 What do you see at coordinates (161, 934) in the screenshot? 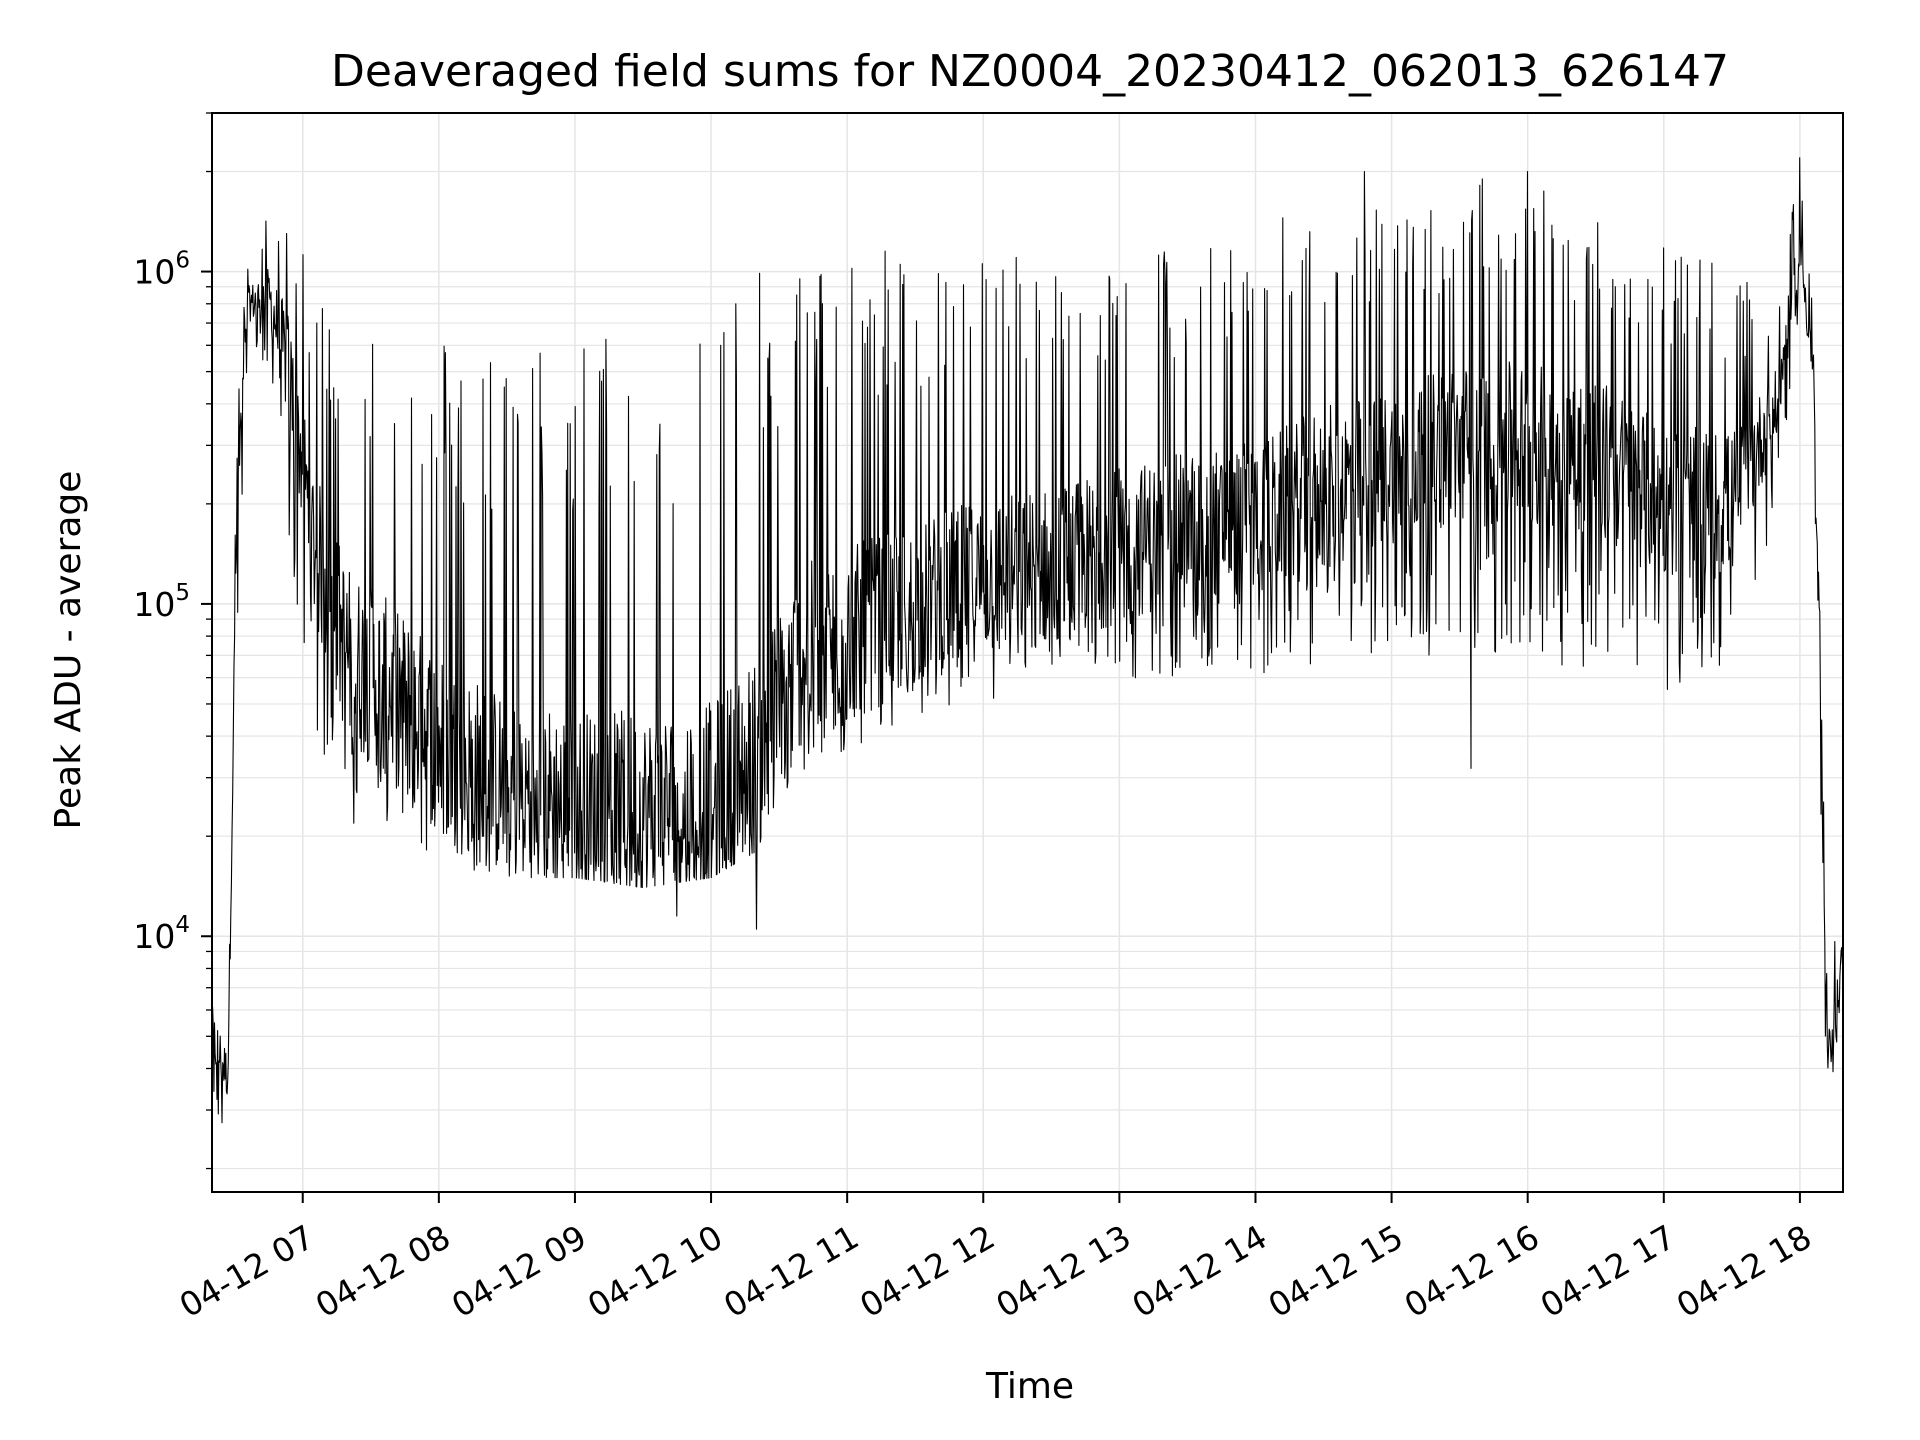
I see `y-tick-label: 10⁴` at bounding box center [161, 934].